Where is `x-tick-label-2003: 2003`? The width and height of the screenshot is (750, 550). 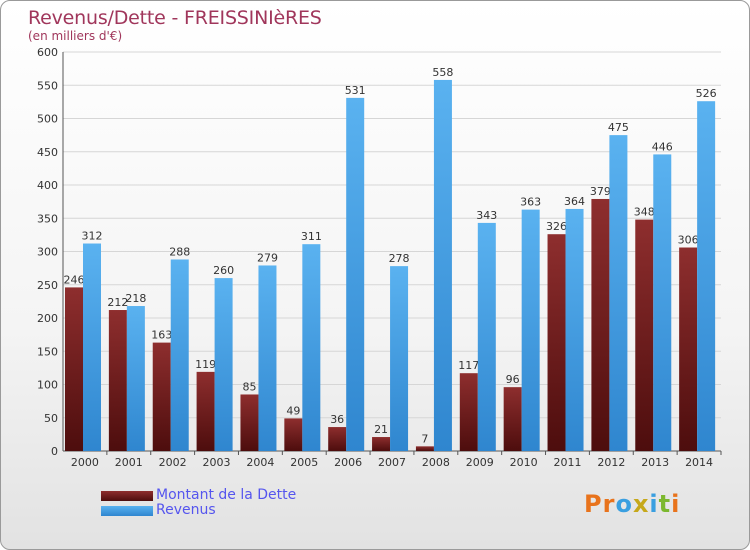
x-tick-label-2003: 2003 is located at coordinates (217, 462).